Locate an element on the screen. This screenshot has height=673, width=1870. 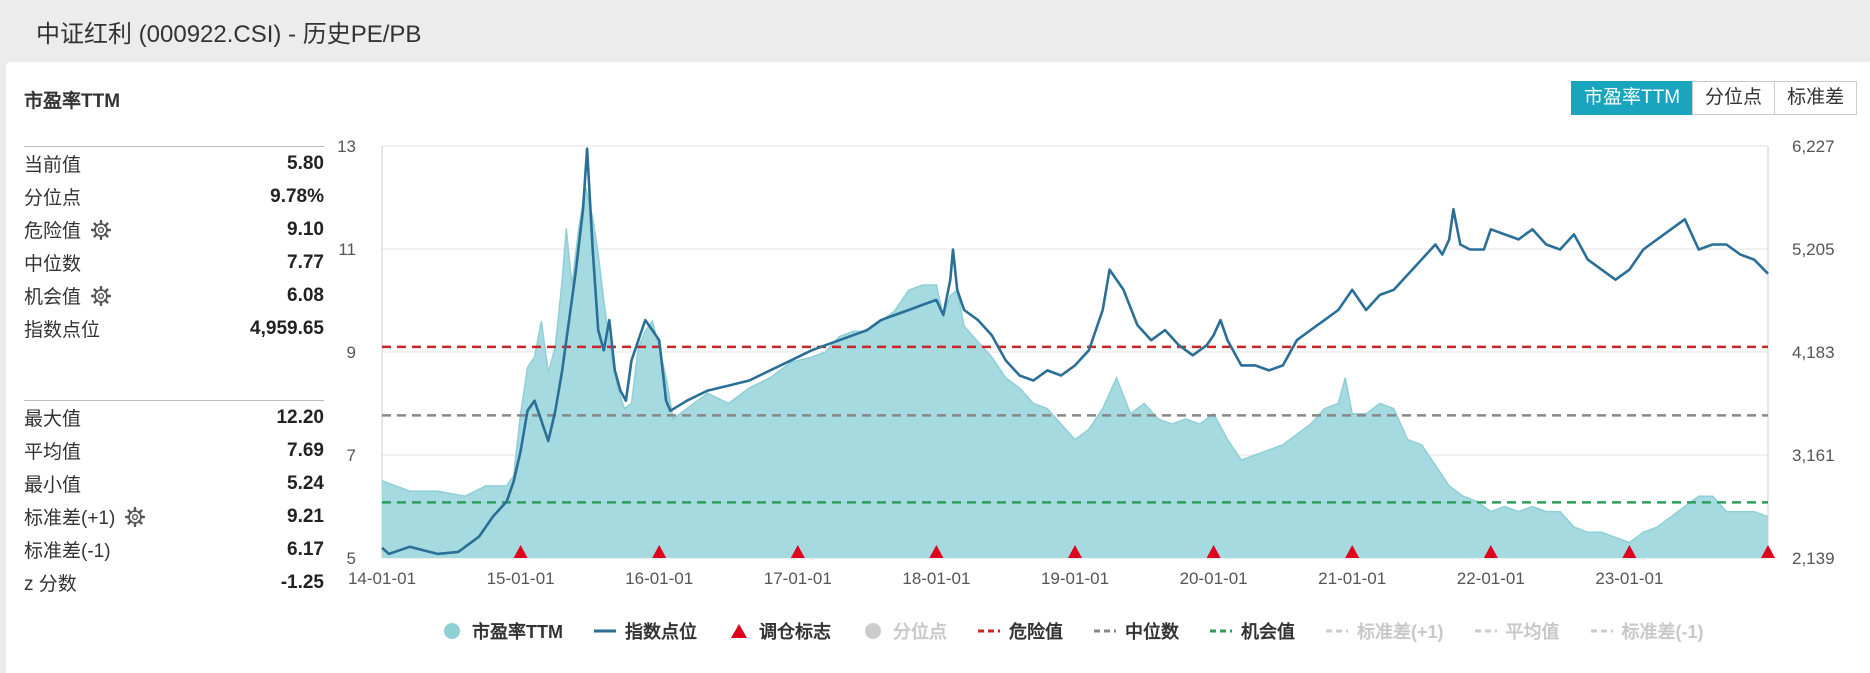
stat-label: 分位点 is located at coordinates (53, 198).